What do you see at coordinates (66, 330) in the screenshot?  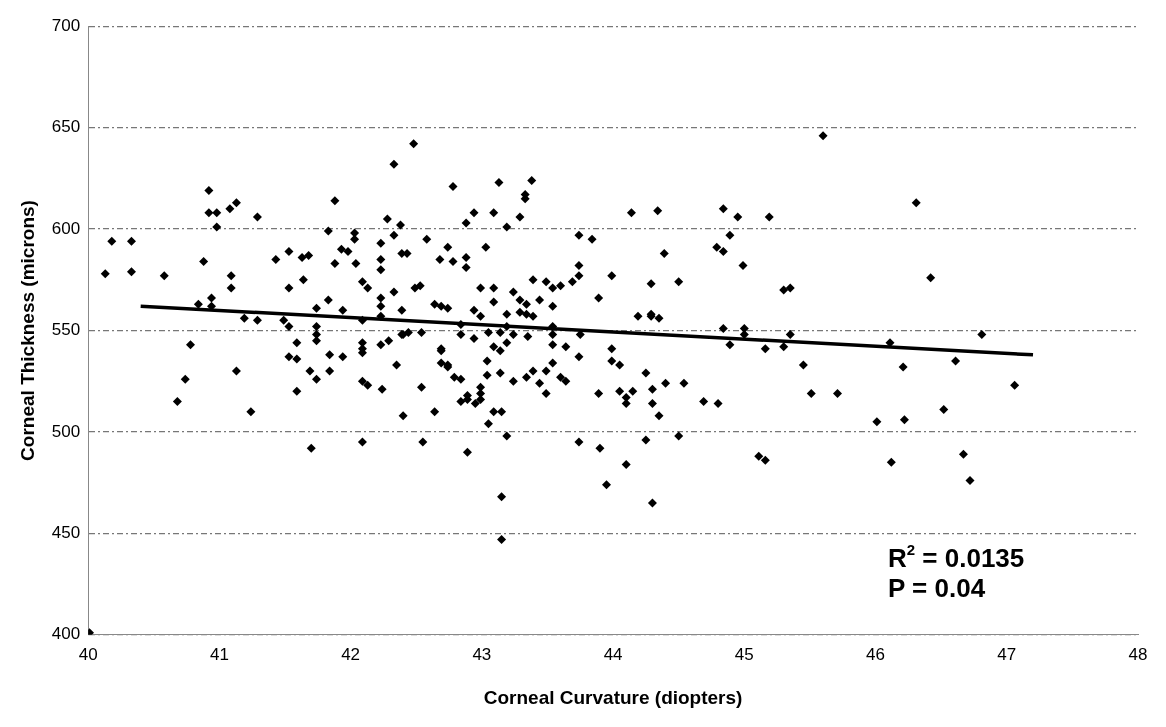 I see `y-tick-label: 550` at bounding box center [66, 330].